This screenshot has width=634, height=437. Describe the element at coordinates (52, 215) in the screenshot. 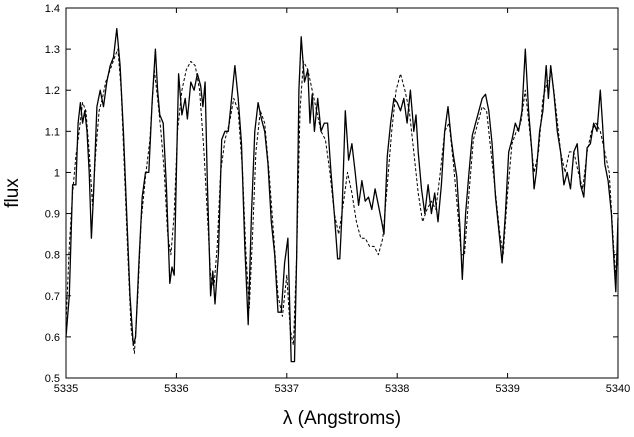

I see `y-tick-label: 0.9` at that location.